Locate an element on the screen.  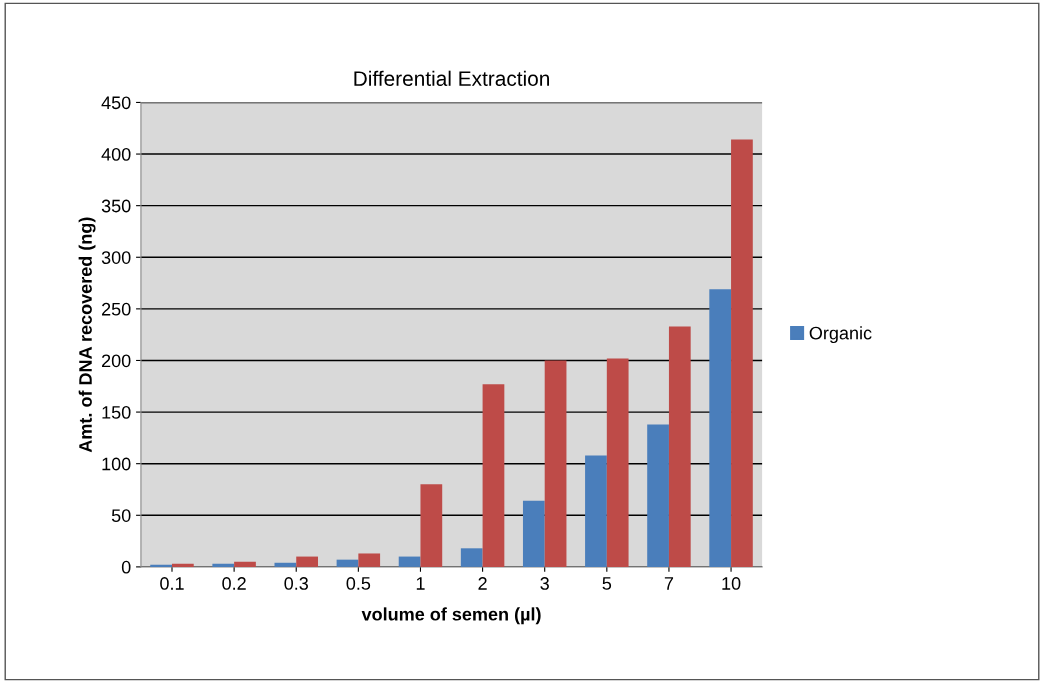
x-tick-label: 2 is located at coordinates (482, 583).